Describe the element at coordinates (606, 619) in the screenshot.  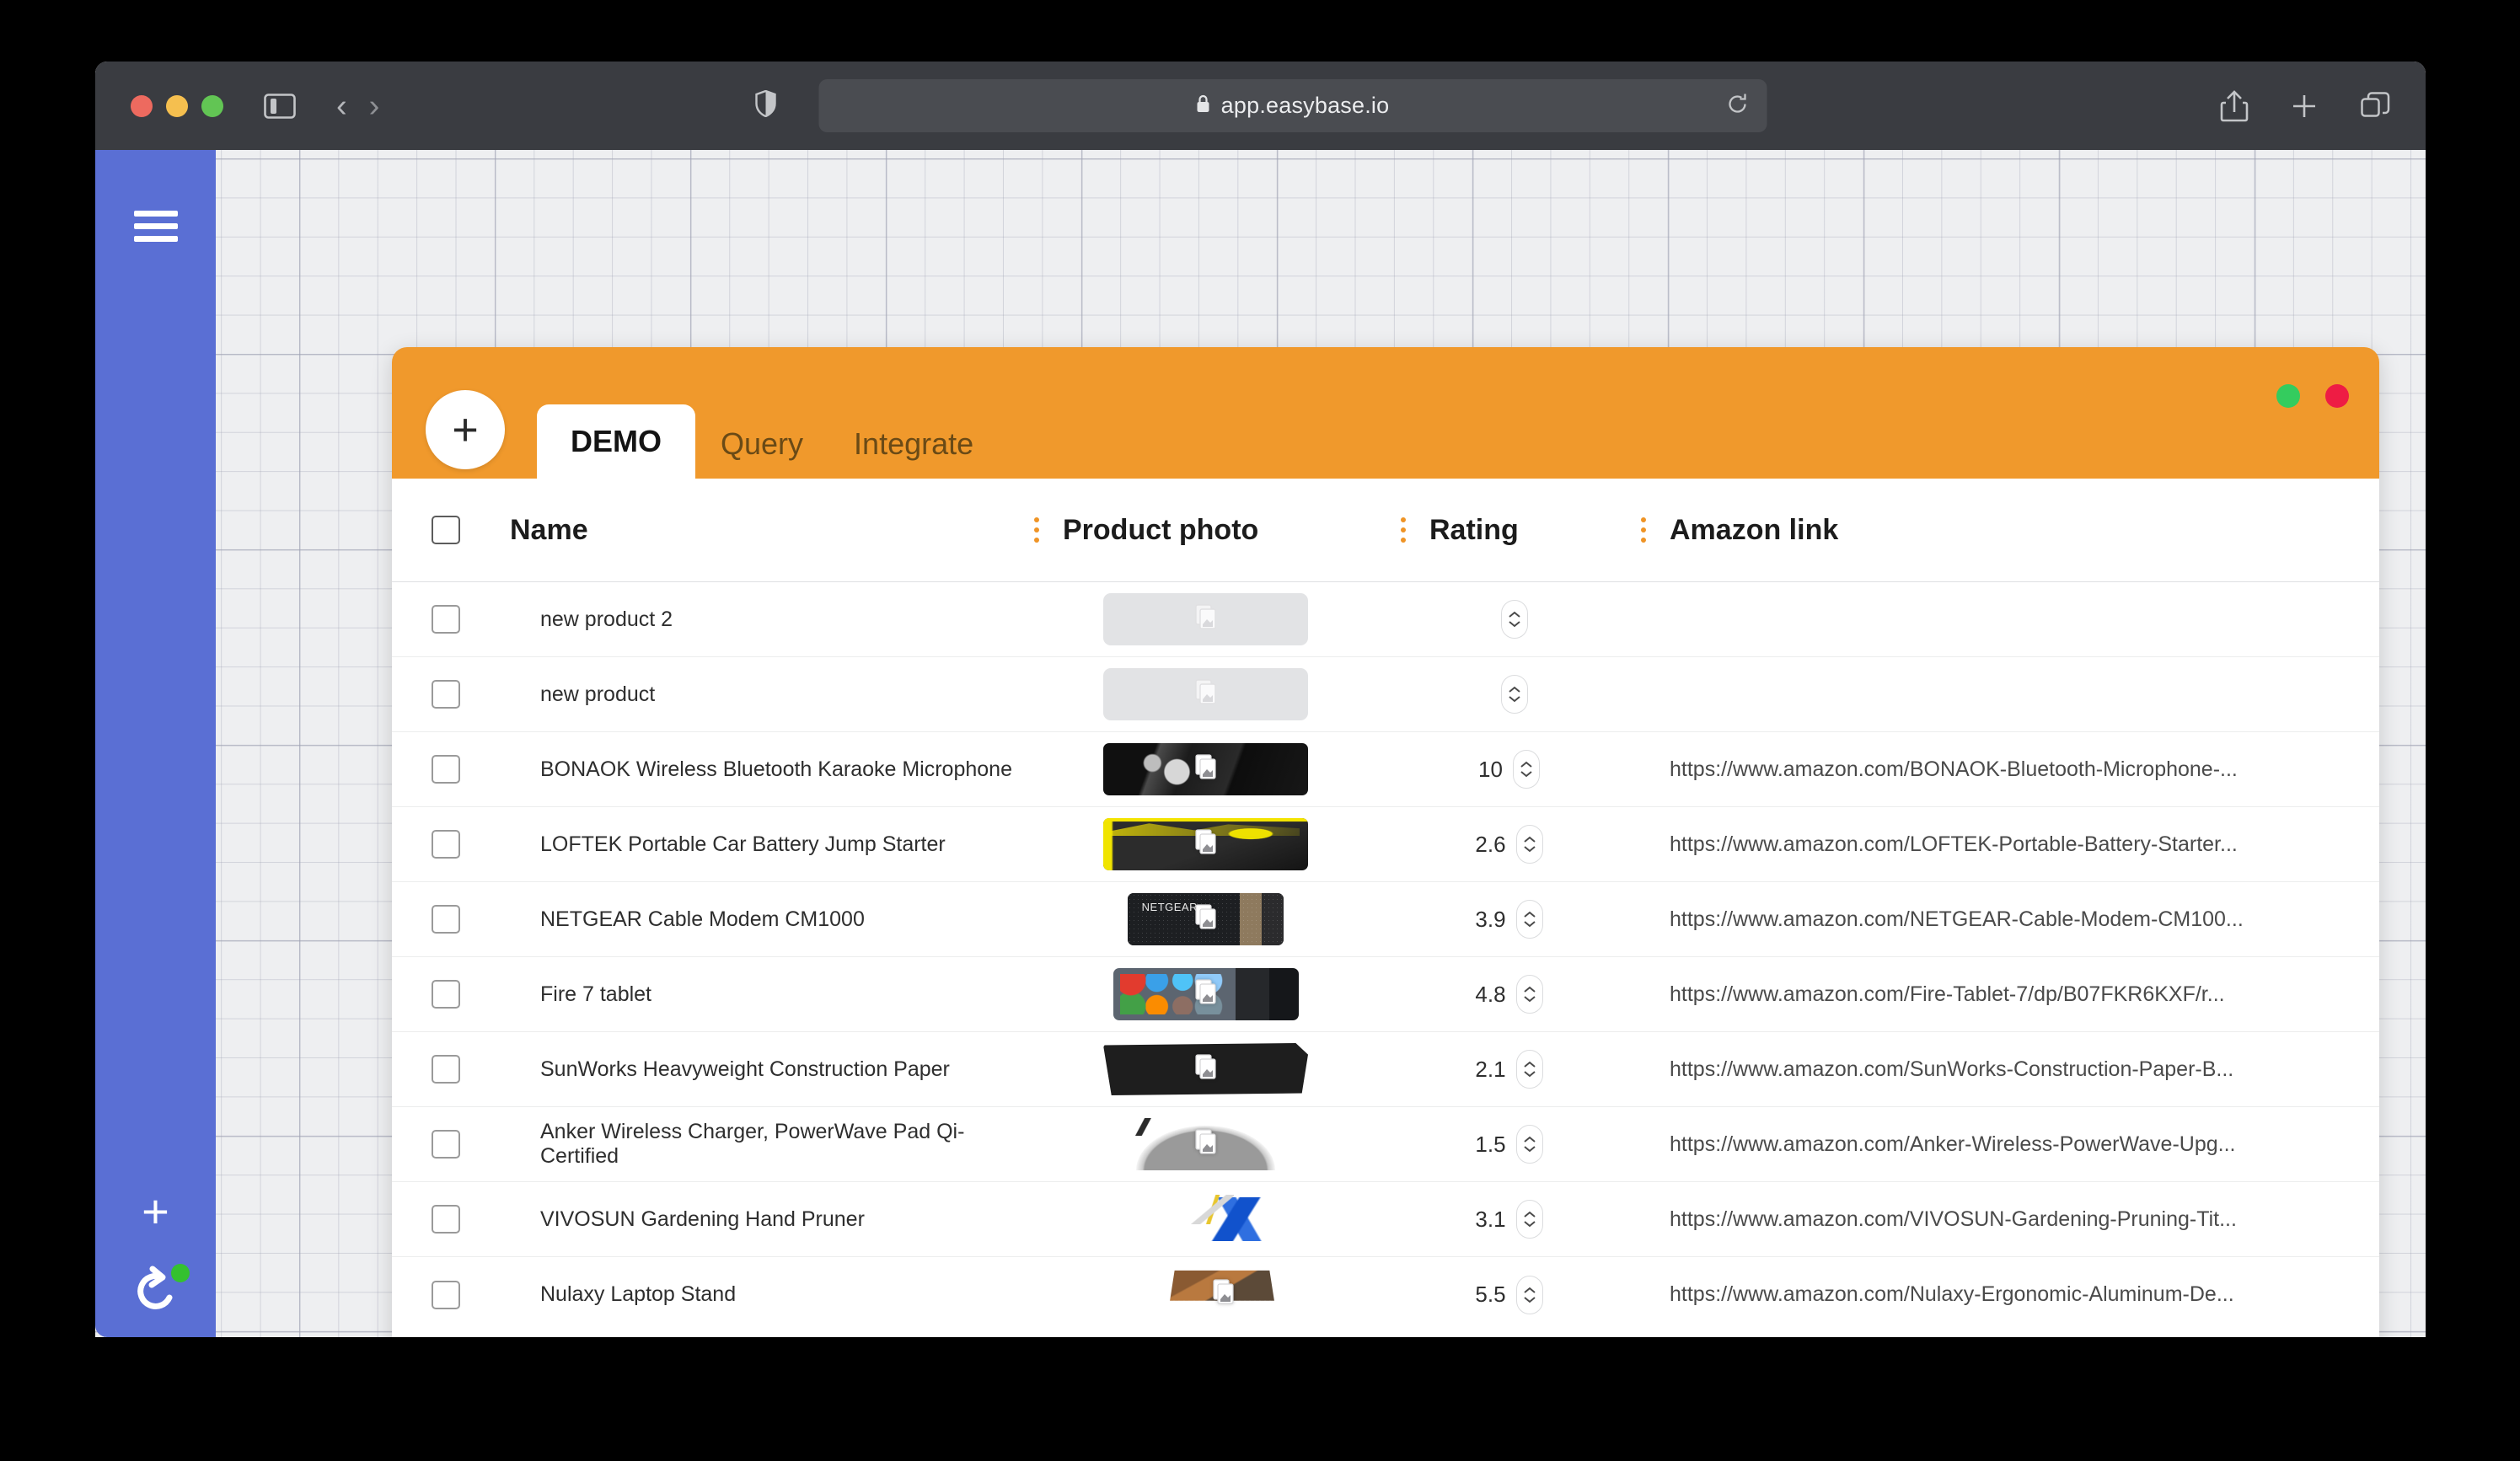
I see `cell-name: new product 2` at that location.